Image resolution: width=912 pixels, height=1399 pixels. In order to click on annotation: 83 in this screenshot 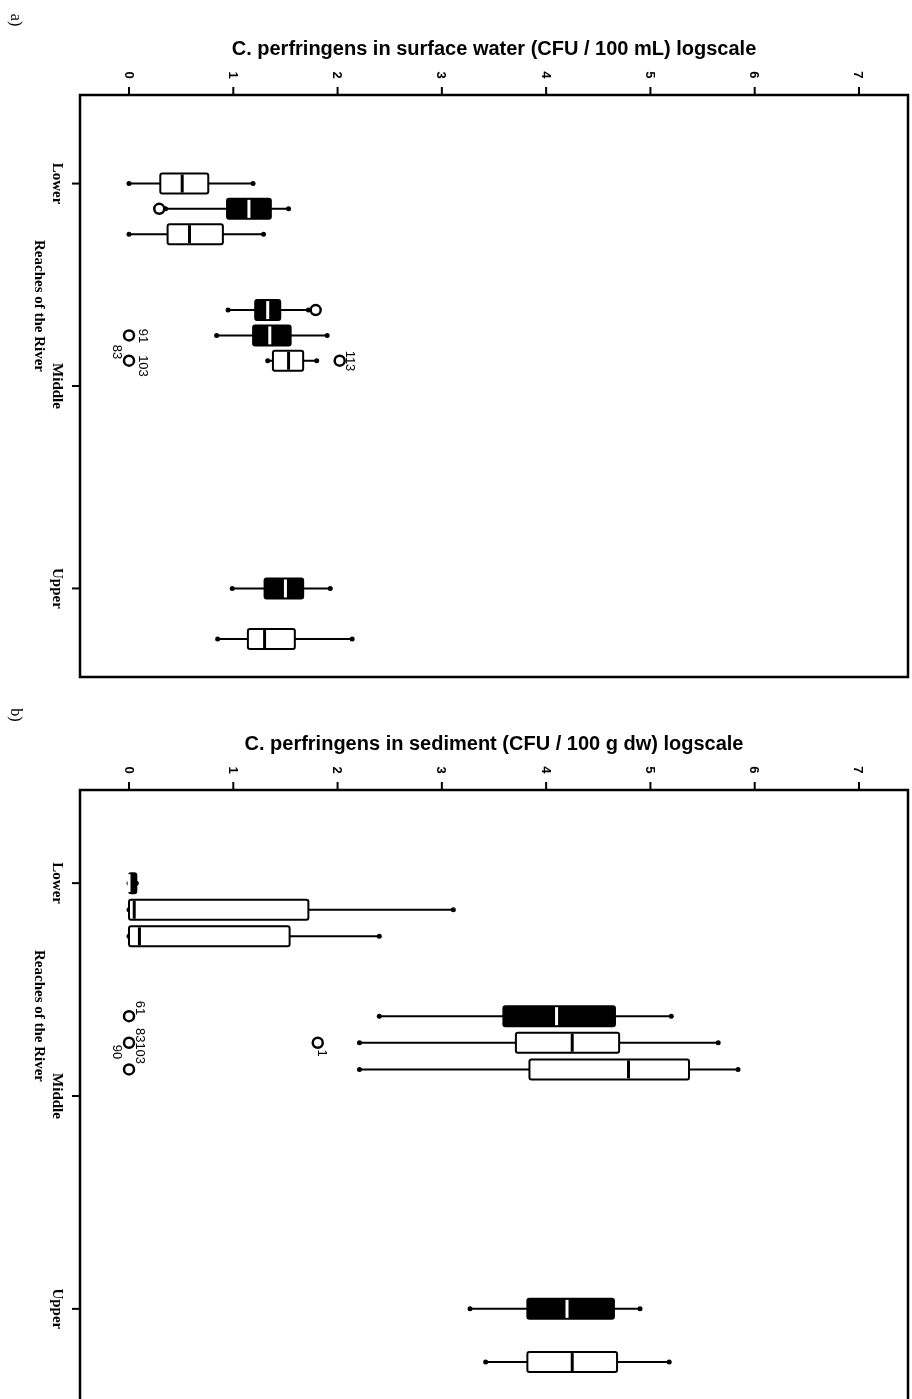, I will do `click(117, 352)`.